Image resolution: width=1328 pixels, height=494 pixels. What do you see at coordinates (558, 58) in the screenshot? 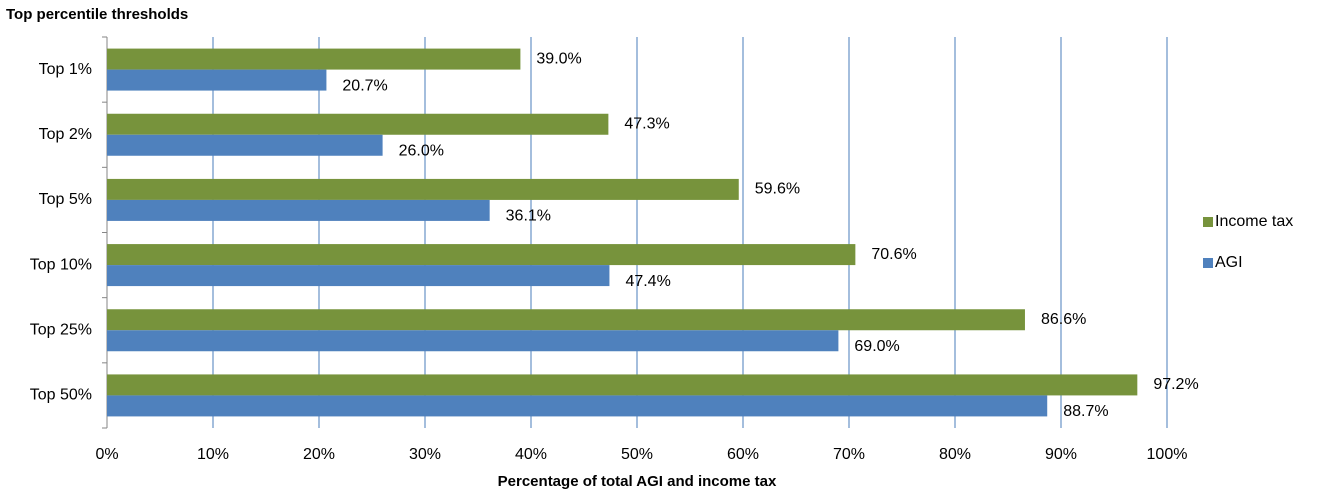
I see `value-label: 39.0%` at bounding box center [558, 58].